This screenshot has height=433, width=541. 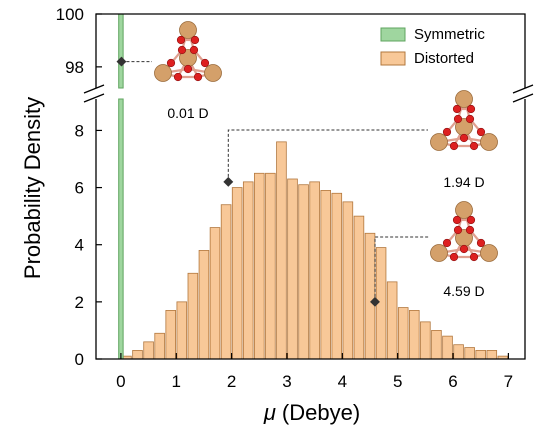 I want to click on x-axis-unit: (Debye), so click(x=321, y=412).